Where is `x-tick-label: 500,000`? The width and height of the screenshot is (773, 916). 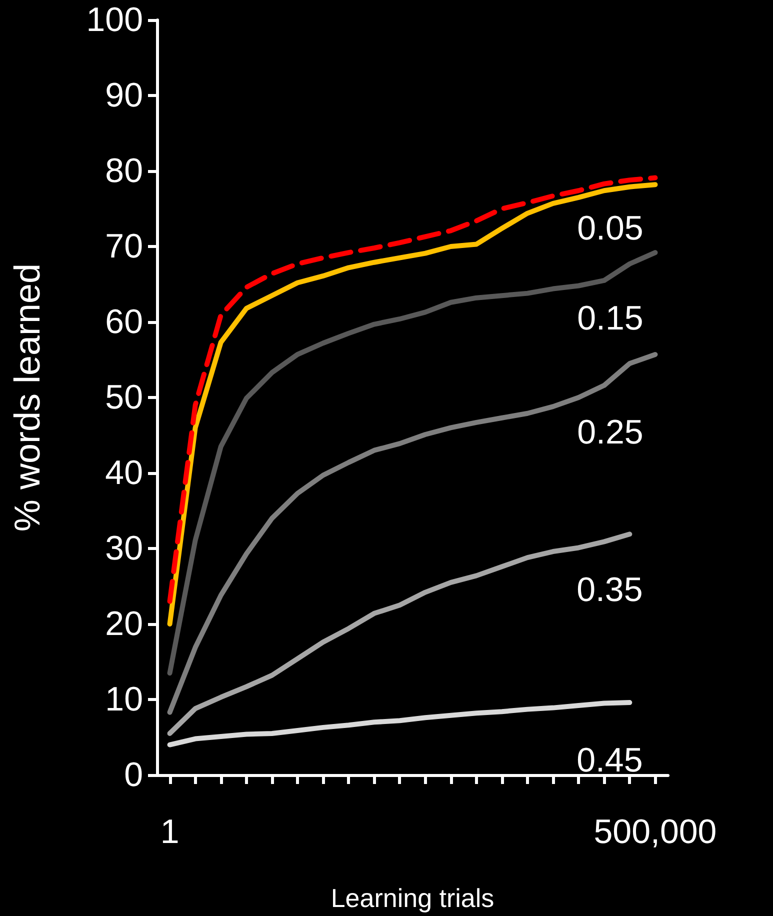 x-tick-label: 500,000 is located at coordinates (655, 832).